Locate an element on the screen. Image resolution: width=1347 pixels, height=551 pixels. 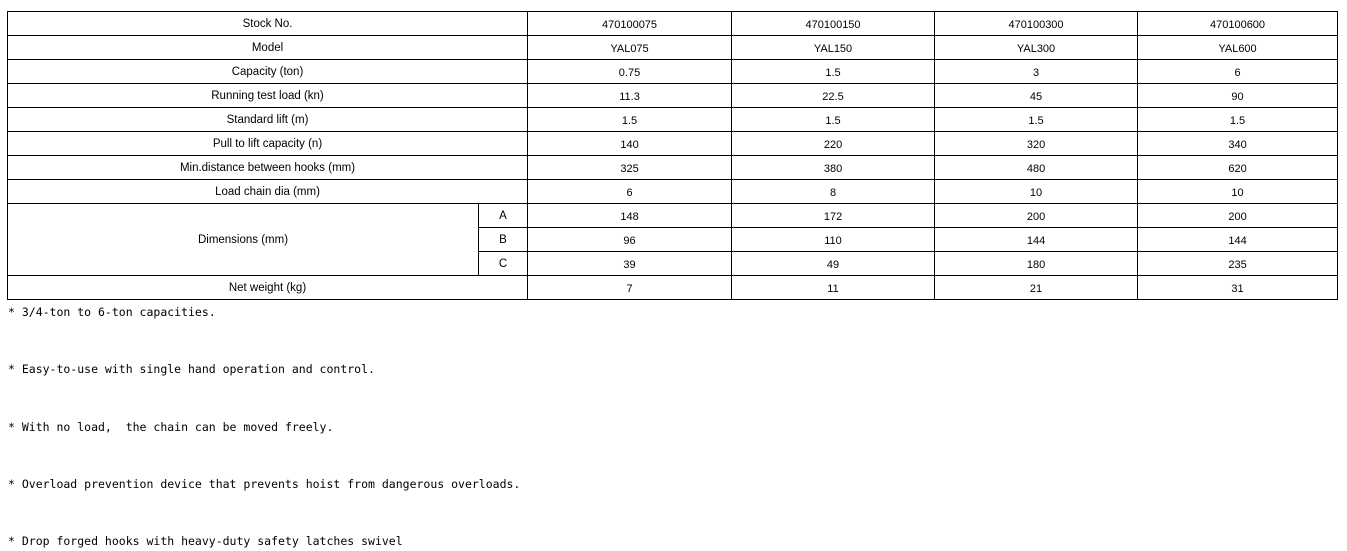
table-row-capacity: Capacity (ton) 0.75 1.5 3 6 is located at coordinates (672, 71).